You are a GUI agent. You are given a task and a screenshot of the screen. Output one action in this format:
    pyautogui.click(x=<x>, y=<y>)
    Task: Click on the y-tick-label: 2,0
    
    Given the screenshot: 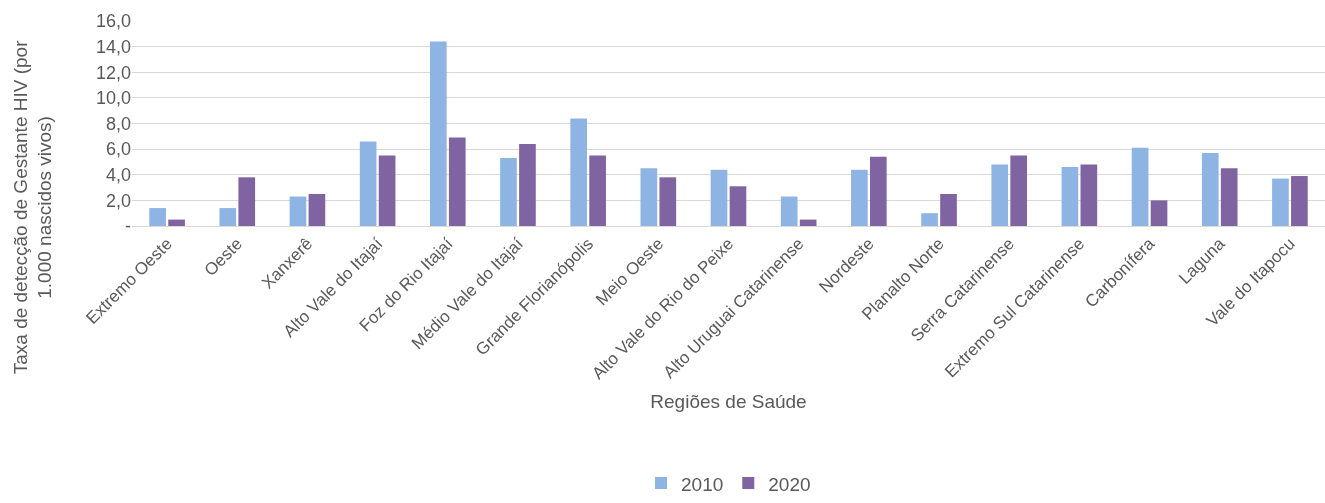 What is the action you would take?
    pyautogui.click(x=118, y=200)
    